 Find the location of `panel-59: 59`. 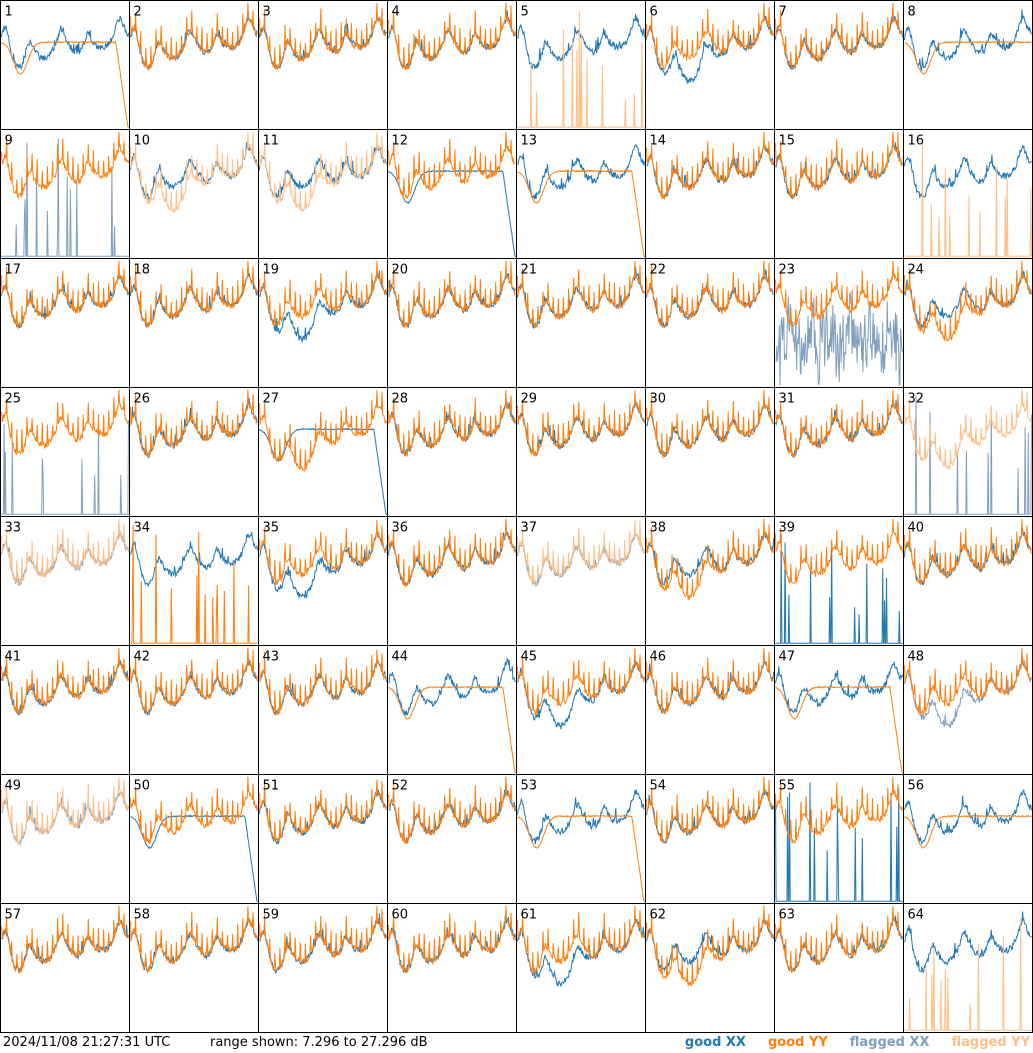

panel-59: 59 is located at coordinates (323, 968).